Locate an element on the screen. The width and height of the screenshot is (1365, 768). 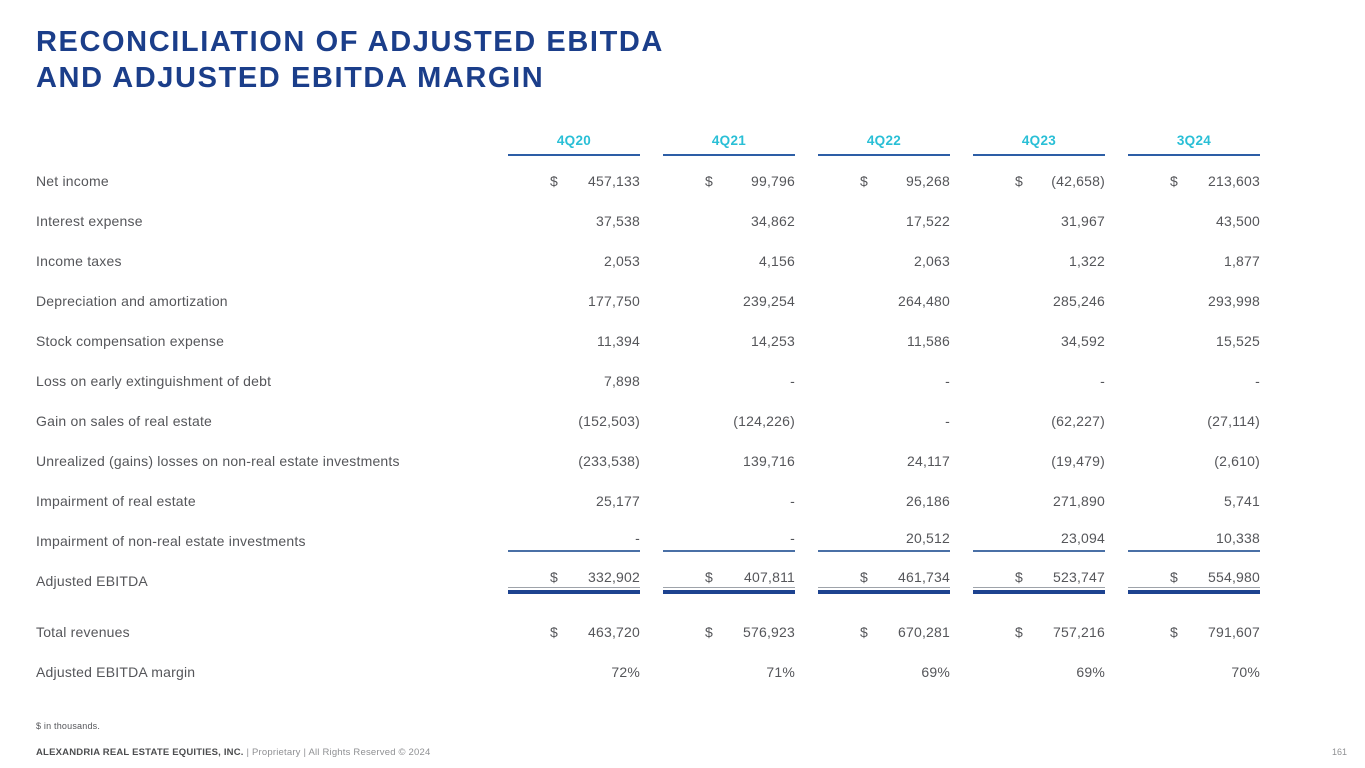
cell-value: 11,586 is located at coordinates (928, 341).